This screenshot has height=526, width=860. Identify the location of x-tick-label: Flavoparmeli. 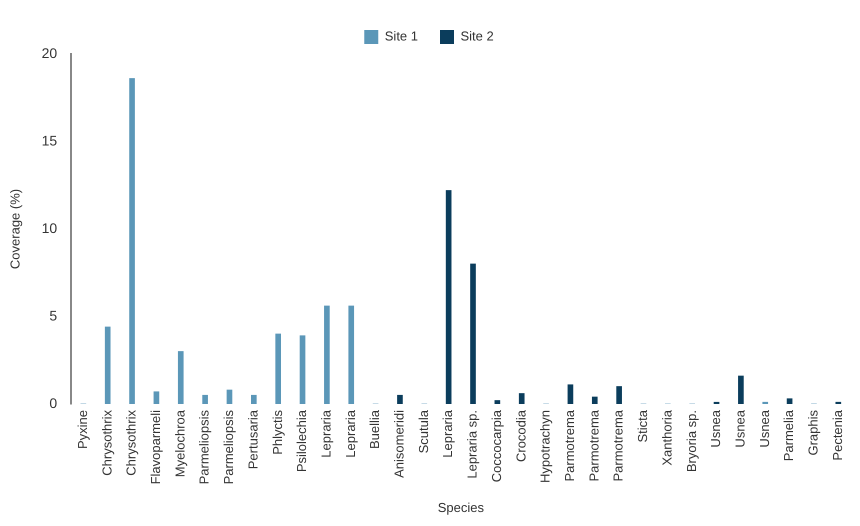
(155, 447).